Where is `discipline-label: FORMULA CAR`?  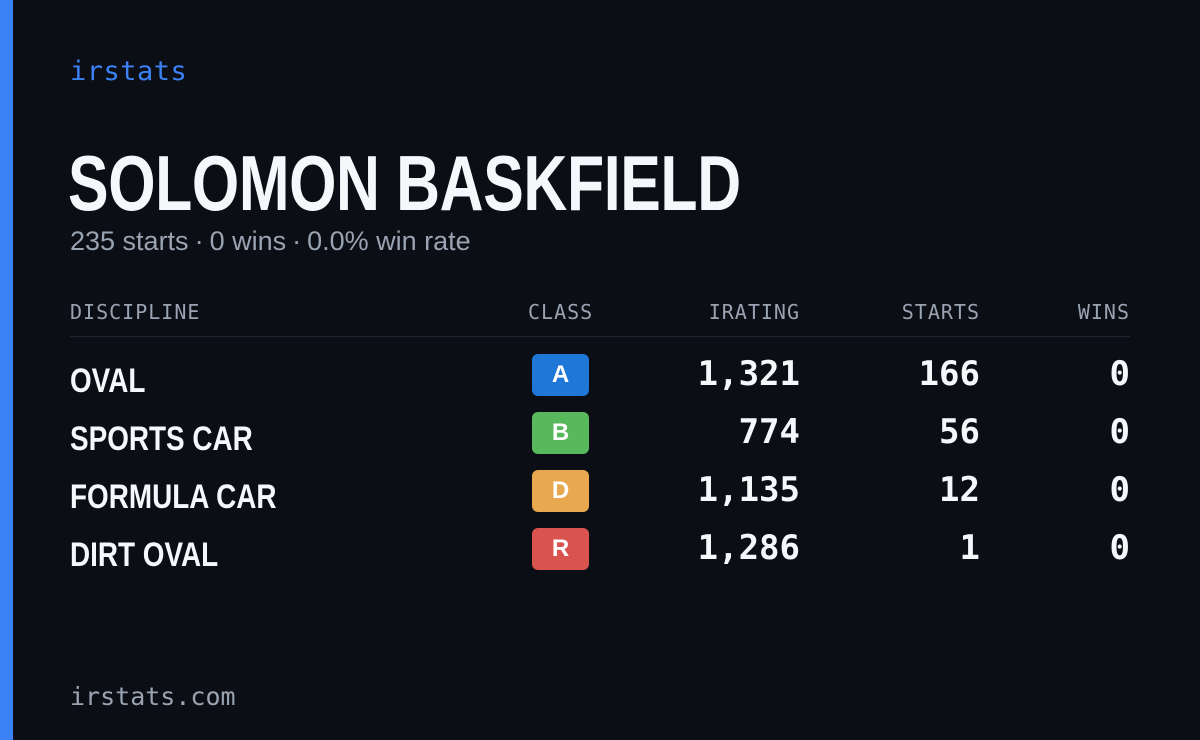
discipline-label: FORMULA CAR is located at coordinates (173, 497).